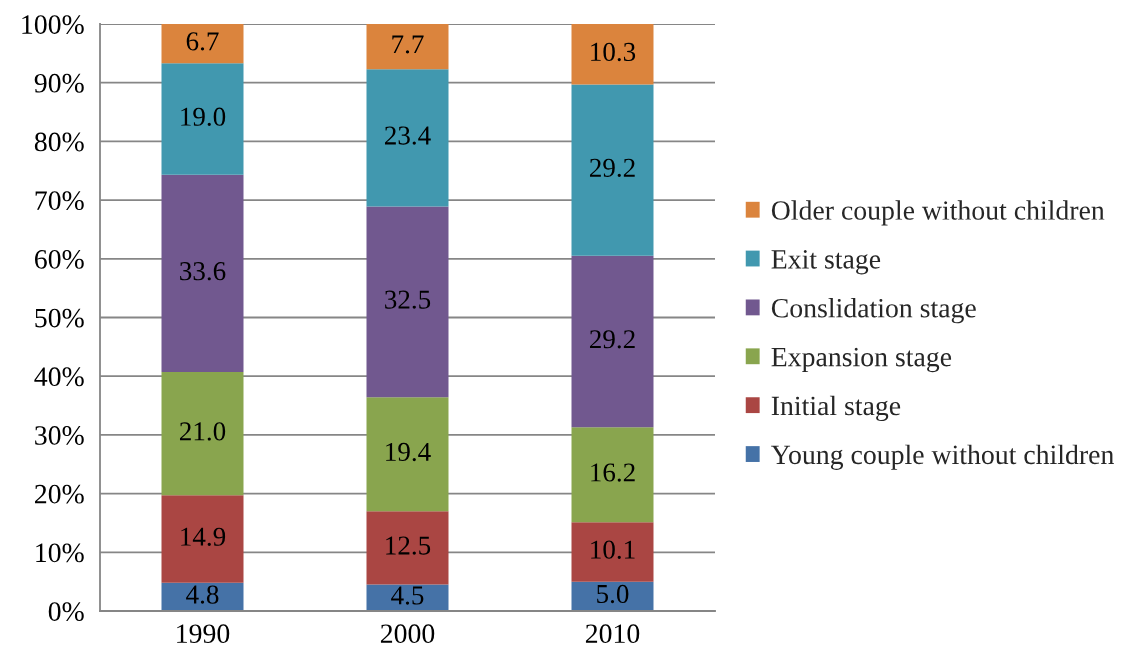  What do you see at coordinates (612, 634) in the screenshot?
I see `x-tick-label: 2010` at bounding box center [612, 634].